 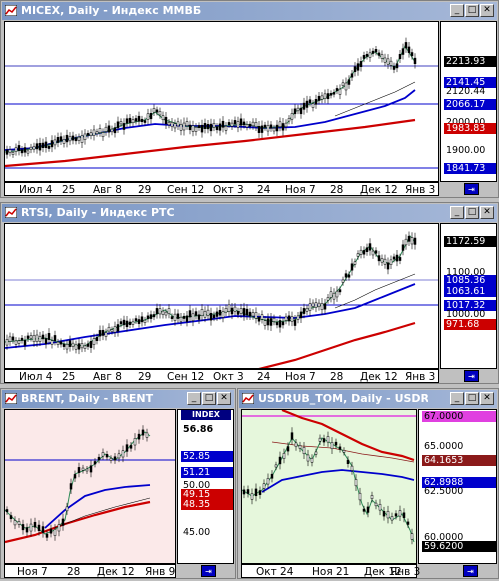 I want to click on price-label: 1085.36, so click(x=470, y=280).